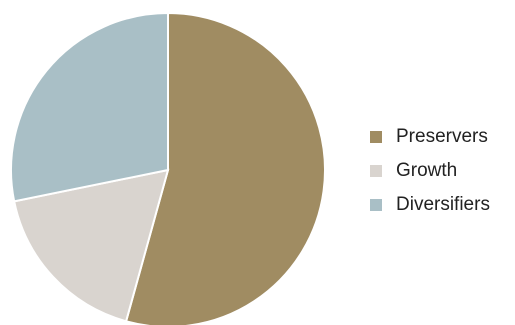 This screenshot has height=325, width=515. What do you see at coordinates (376, 205) in the screenshot?
I see `legend-swatch-diversifiers` at bounding box center [376, 205].